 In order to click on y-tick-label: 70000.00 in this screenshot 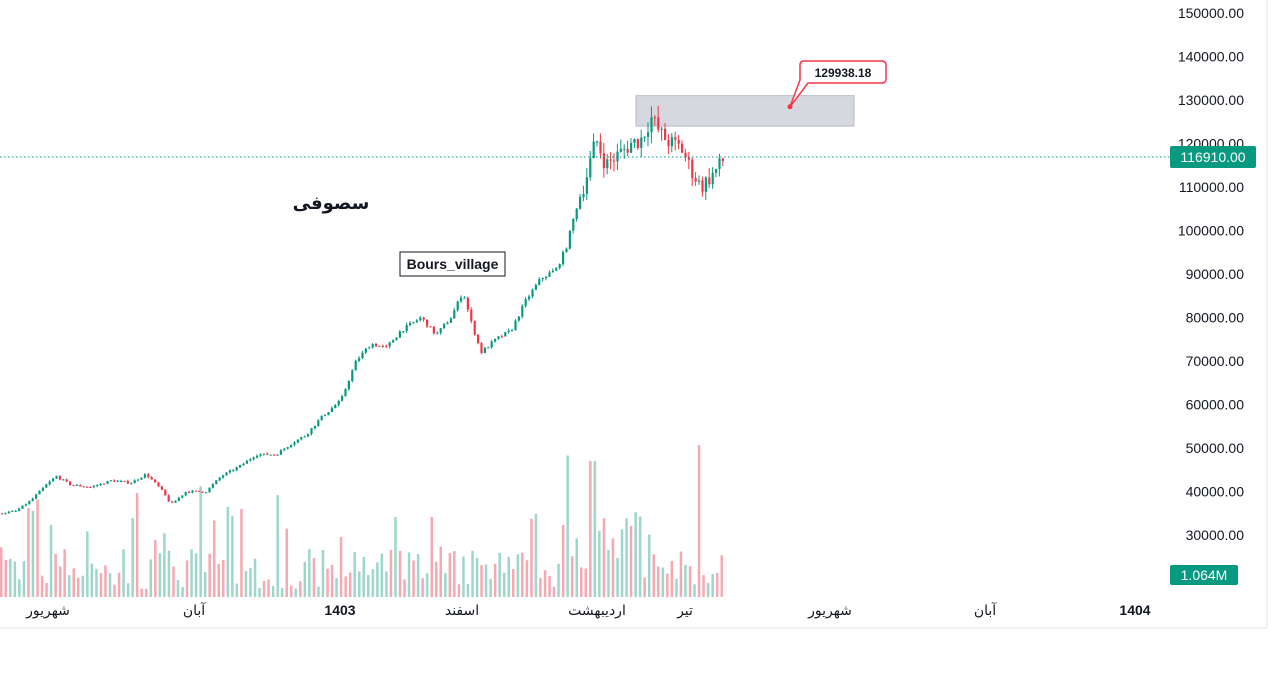, I will do `click(1215, 361)`.